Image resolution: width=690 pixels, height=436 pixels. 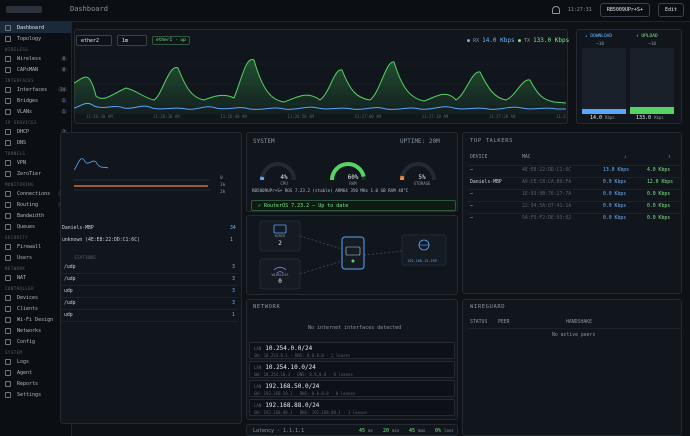 I want to click on sidebar-item-logs: Logs, so click(x=35, y=361).